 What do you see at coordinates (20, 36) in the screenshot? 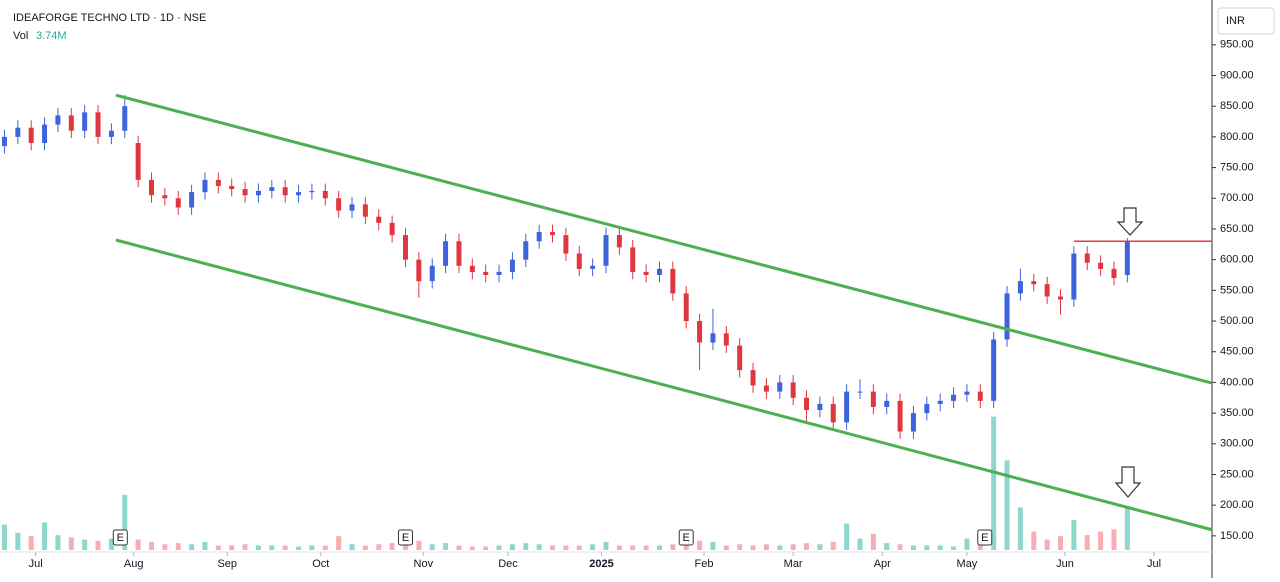
I see `volume-title: Vol` at bounding box center [20, 36].